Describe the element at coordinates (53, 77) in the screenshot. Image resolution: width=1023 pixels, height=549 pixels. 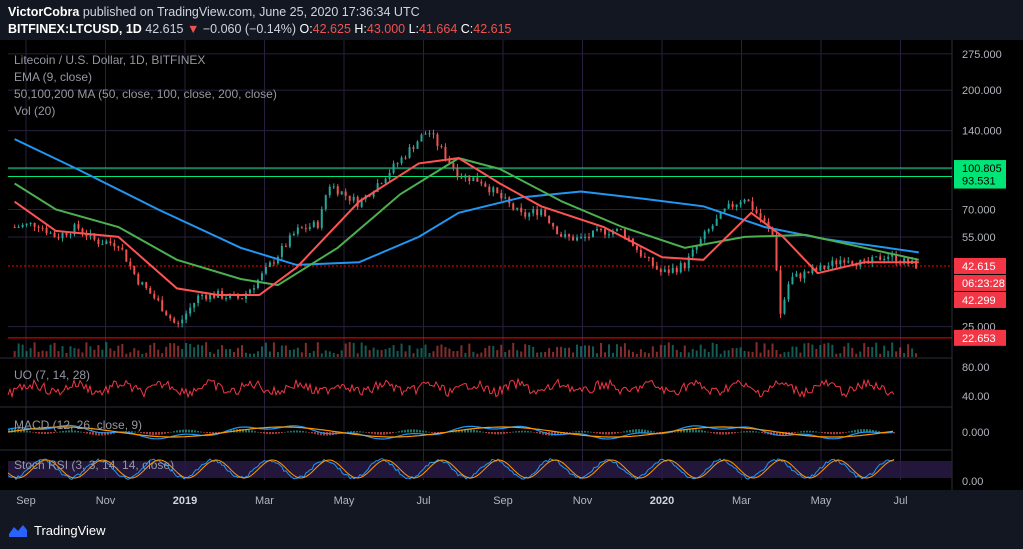
I see `legend-ema: EMA (9, close)` at that location.